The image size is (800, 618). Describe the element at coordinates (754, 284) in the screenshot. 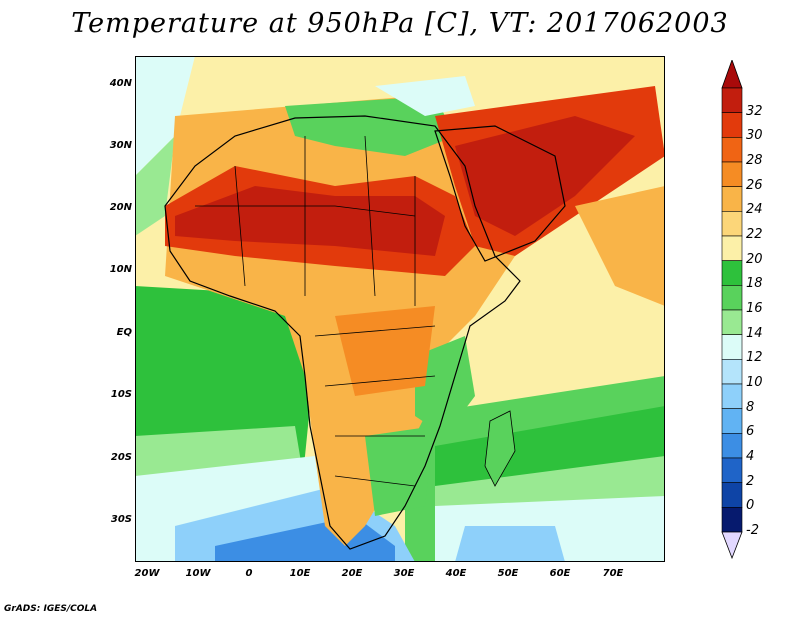

I see `colorbar-level-label: 18` at that location.